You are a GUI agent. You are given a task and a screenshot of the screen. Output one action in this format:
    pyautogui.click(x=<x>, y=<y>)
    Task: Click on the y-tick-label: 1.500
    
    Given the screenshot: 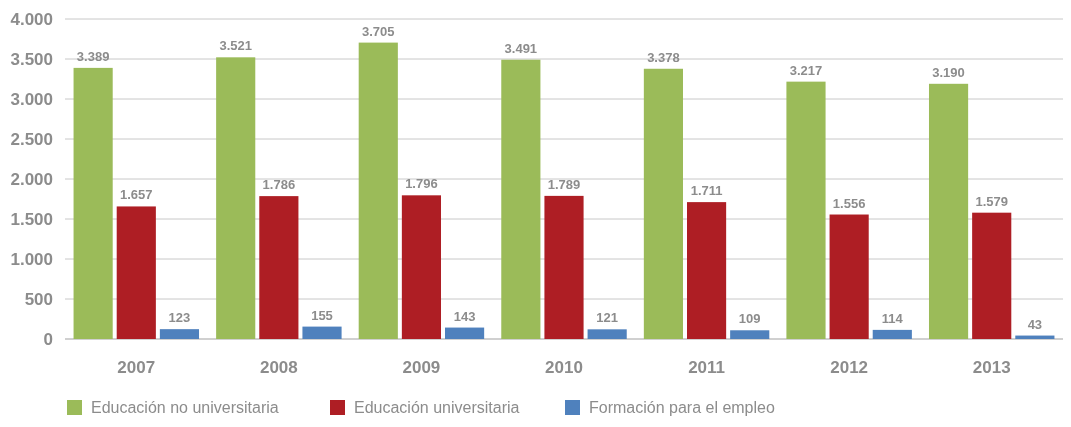 What is the action you would take?
    pyautogui.click(x=31, y=219)
    